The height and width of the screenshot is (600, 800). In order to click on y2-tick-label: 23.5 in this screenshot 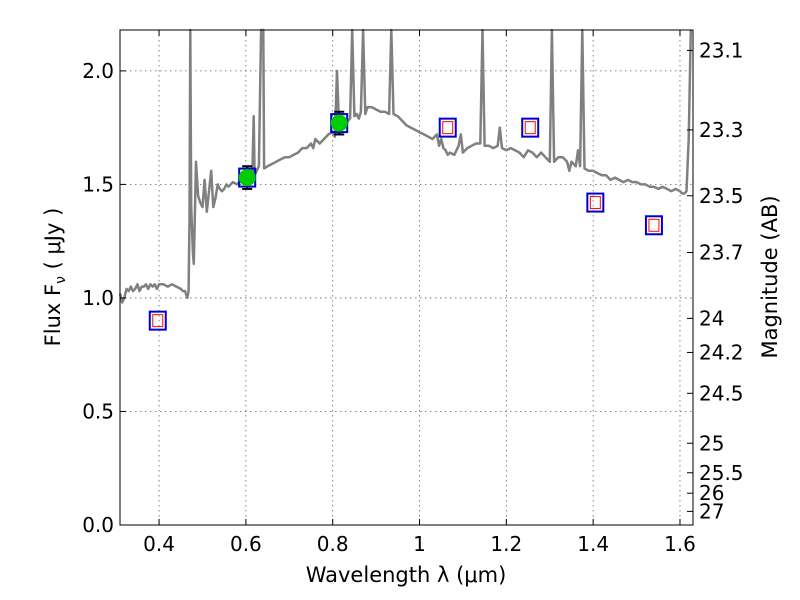, I will do `click(721, 196)`.